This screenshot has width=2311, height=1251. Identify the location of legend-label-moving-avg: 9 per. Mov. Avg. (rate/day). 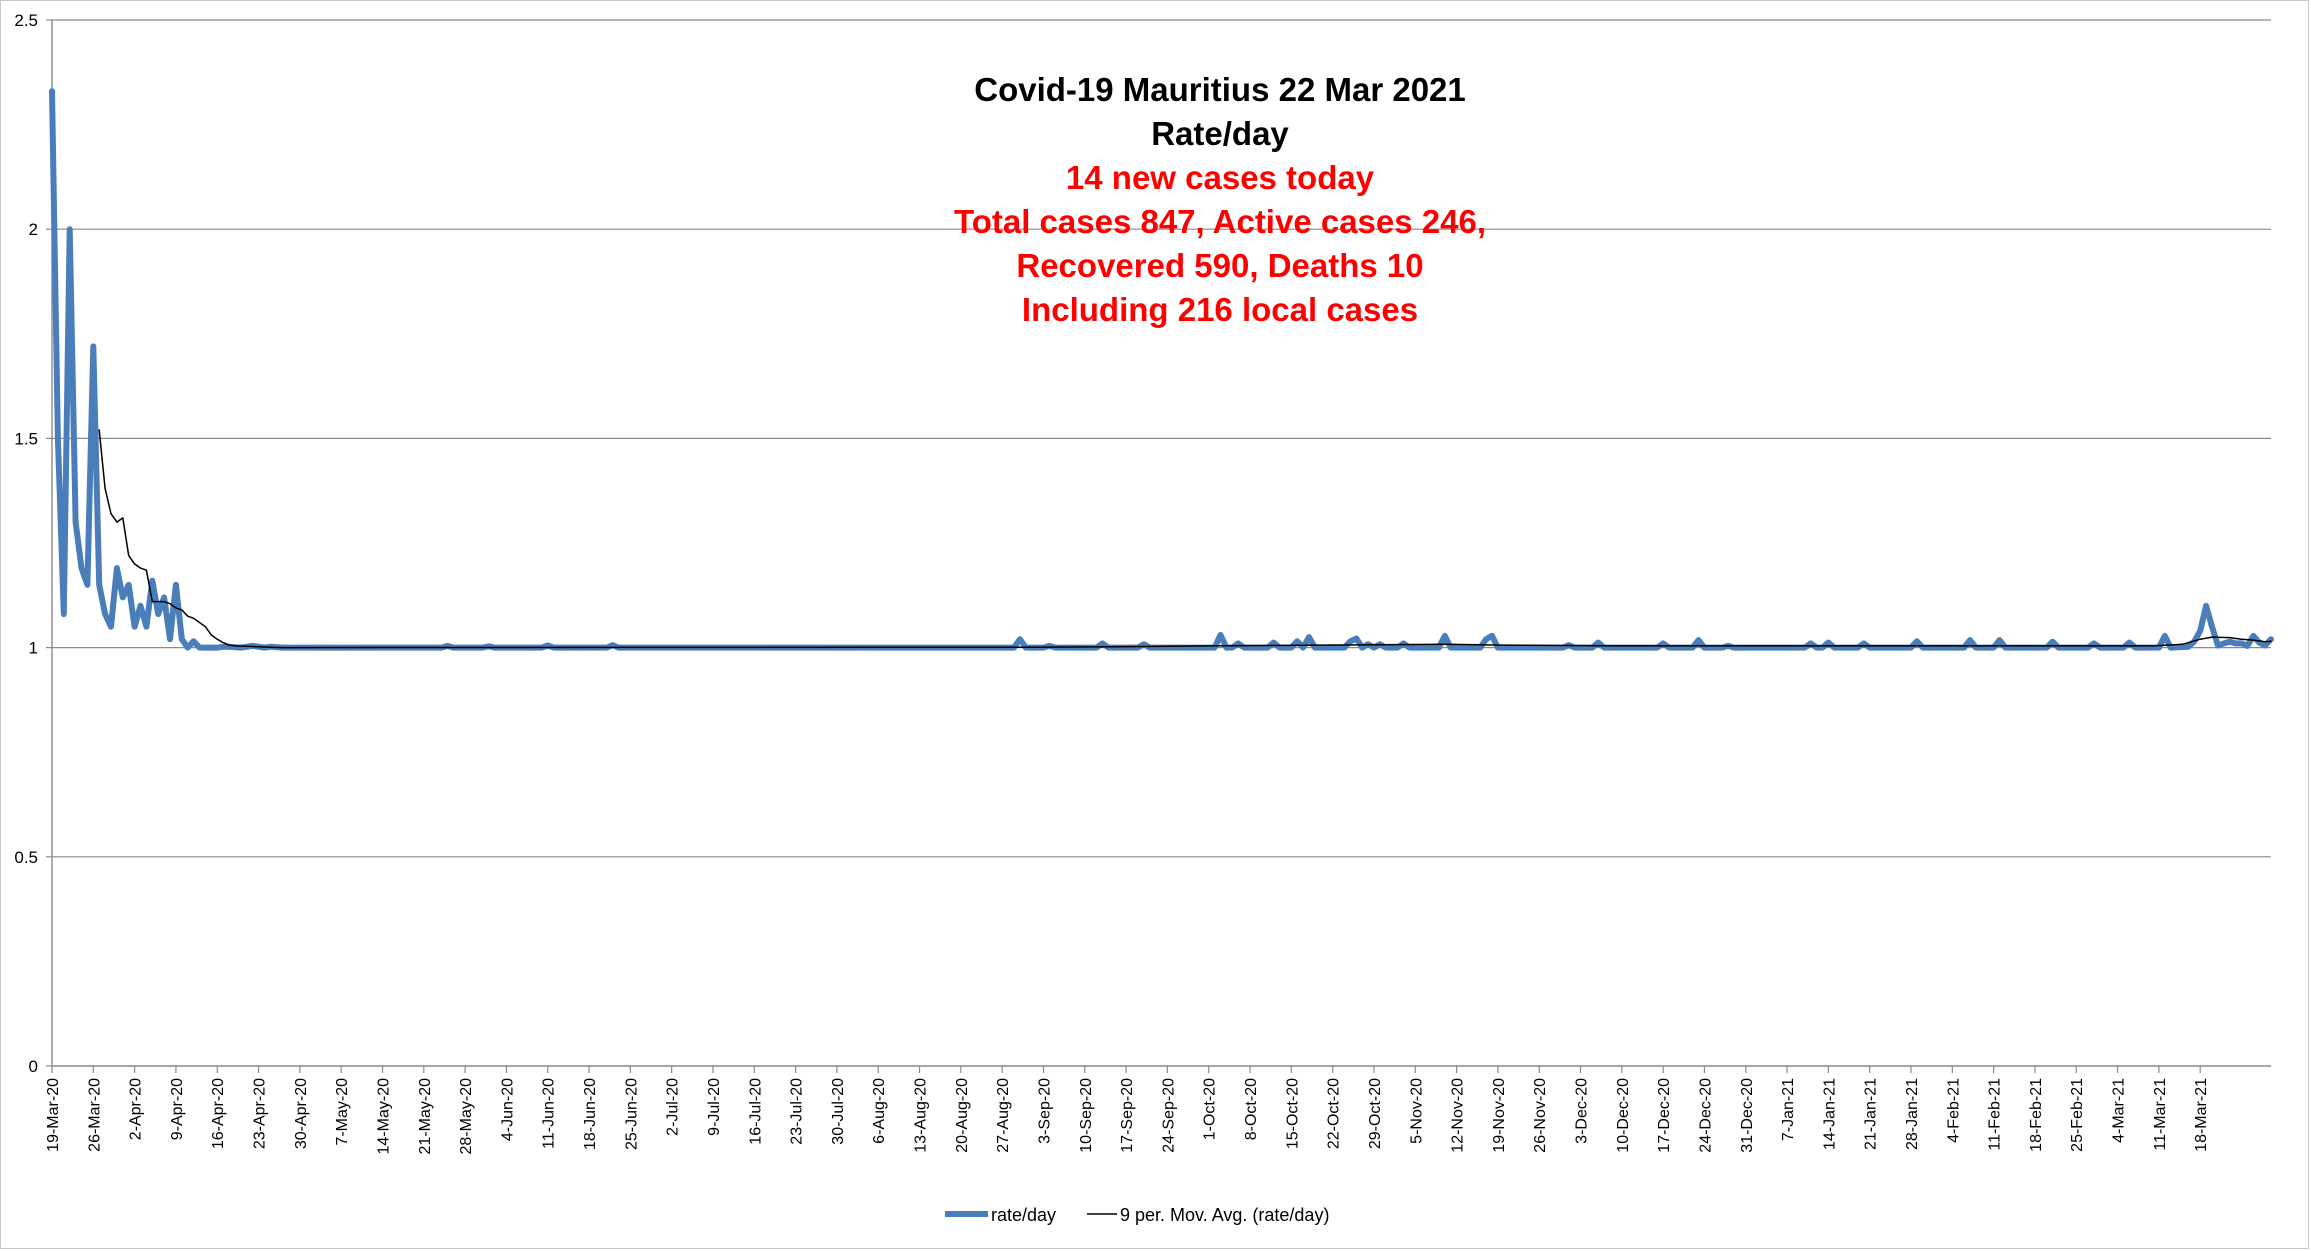
(1224, 1215).